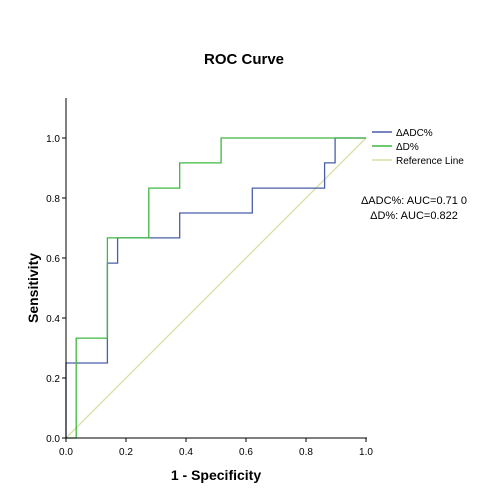 This screenshot has height=503, width=488. I want to click on x-tick-label: 0.6, so click(246, 452).